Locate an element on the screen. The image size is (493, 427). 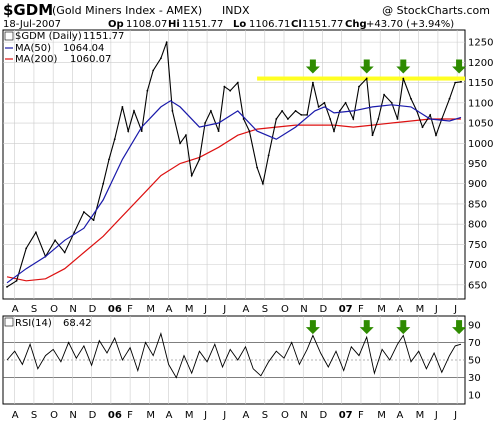
month-tick-label: J is located at coordinates (455, 415).